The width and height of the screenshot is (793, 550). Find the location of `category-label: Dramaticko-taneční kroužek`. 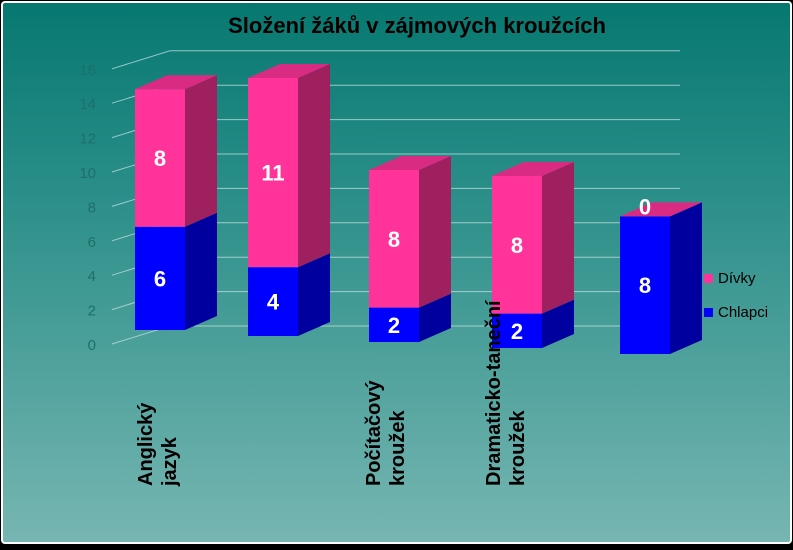

category-label: Dramaticko-taneční kroužek is located at coordinates (506, 393).